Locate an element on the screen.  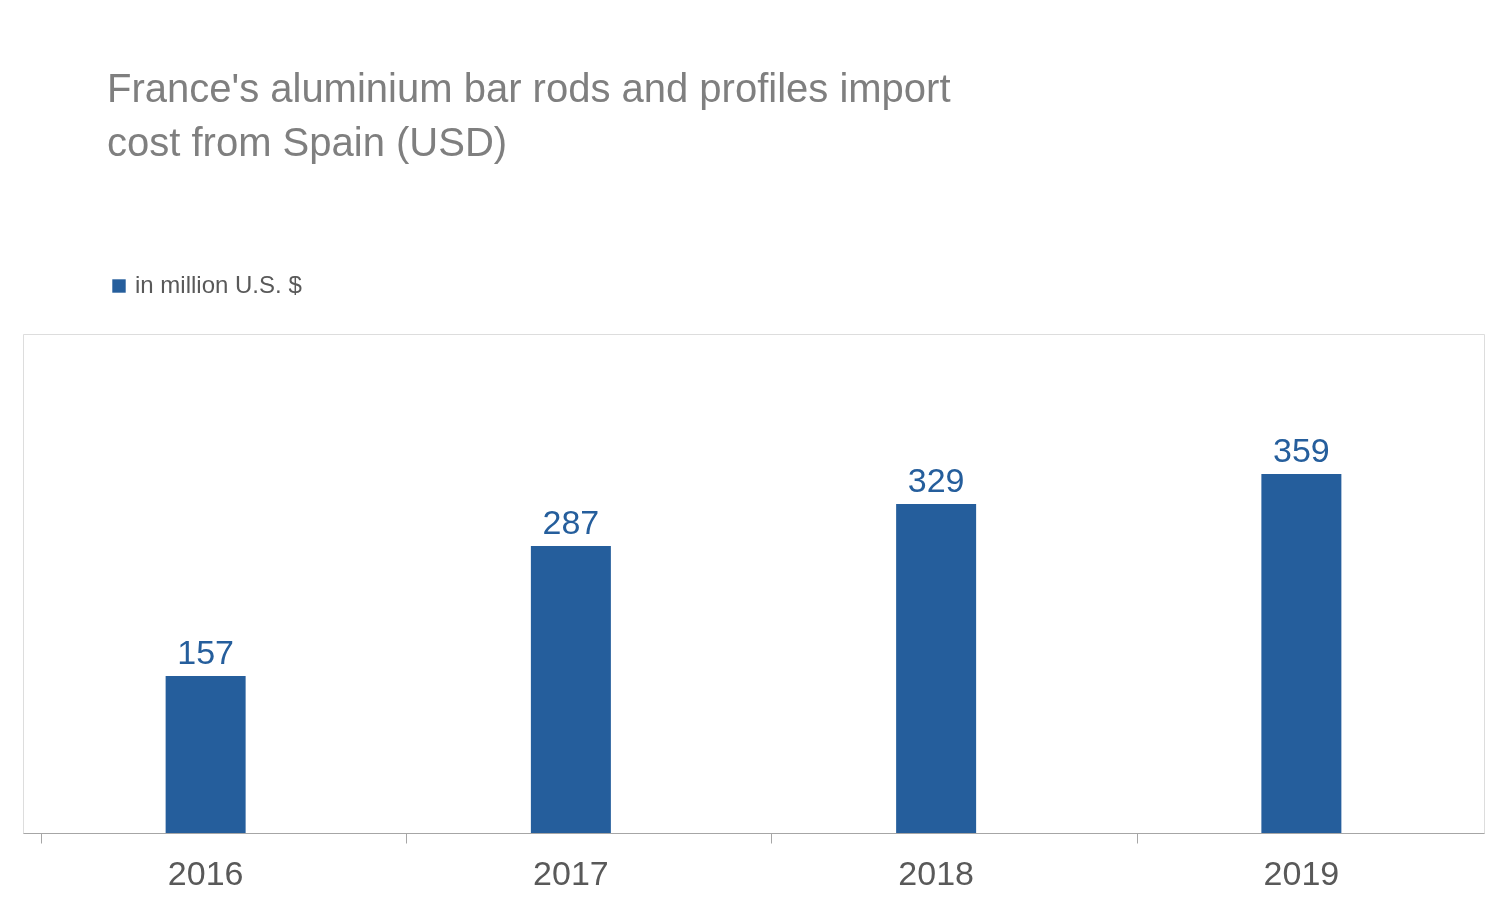
x-tick-label: 2019 is located at coordinates (1301, 872).